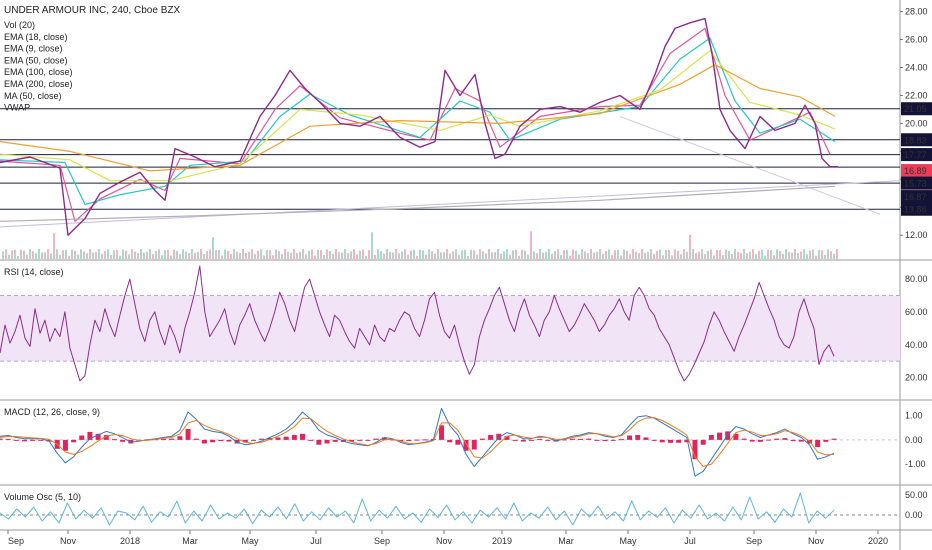 This screenshot has width=932, height=550. I want to click on price-badge-label-2: 17.77, so click(915, 155).